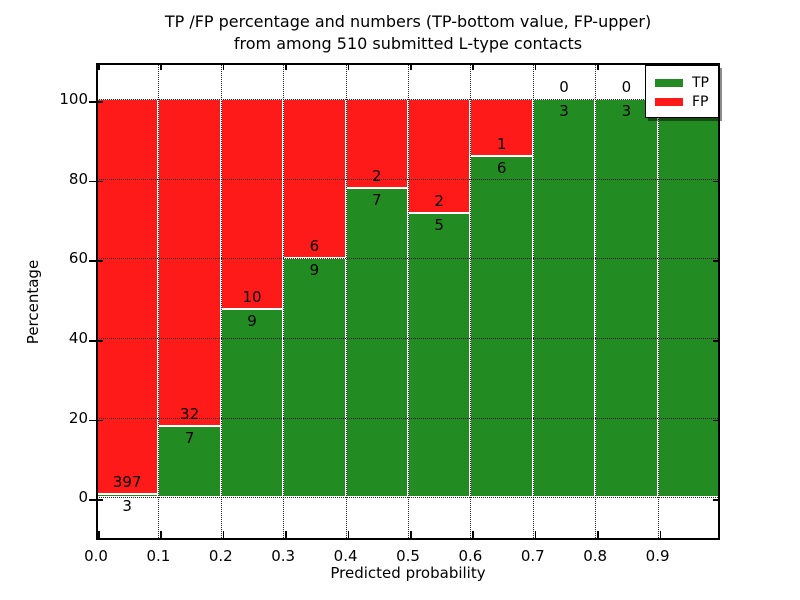 The image size is (800, 600). Describe the element at coordinates (669, 82) in the screenshot. I see `legend-swatch-tp-icon` at that location.